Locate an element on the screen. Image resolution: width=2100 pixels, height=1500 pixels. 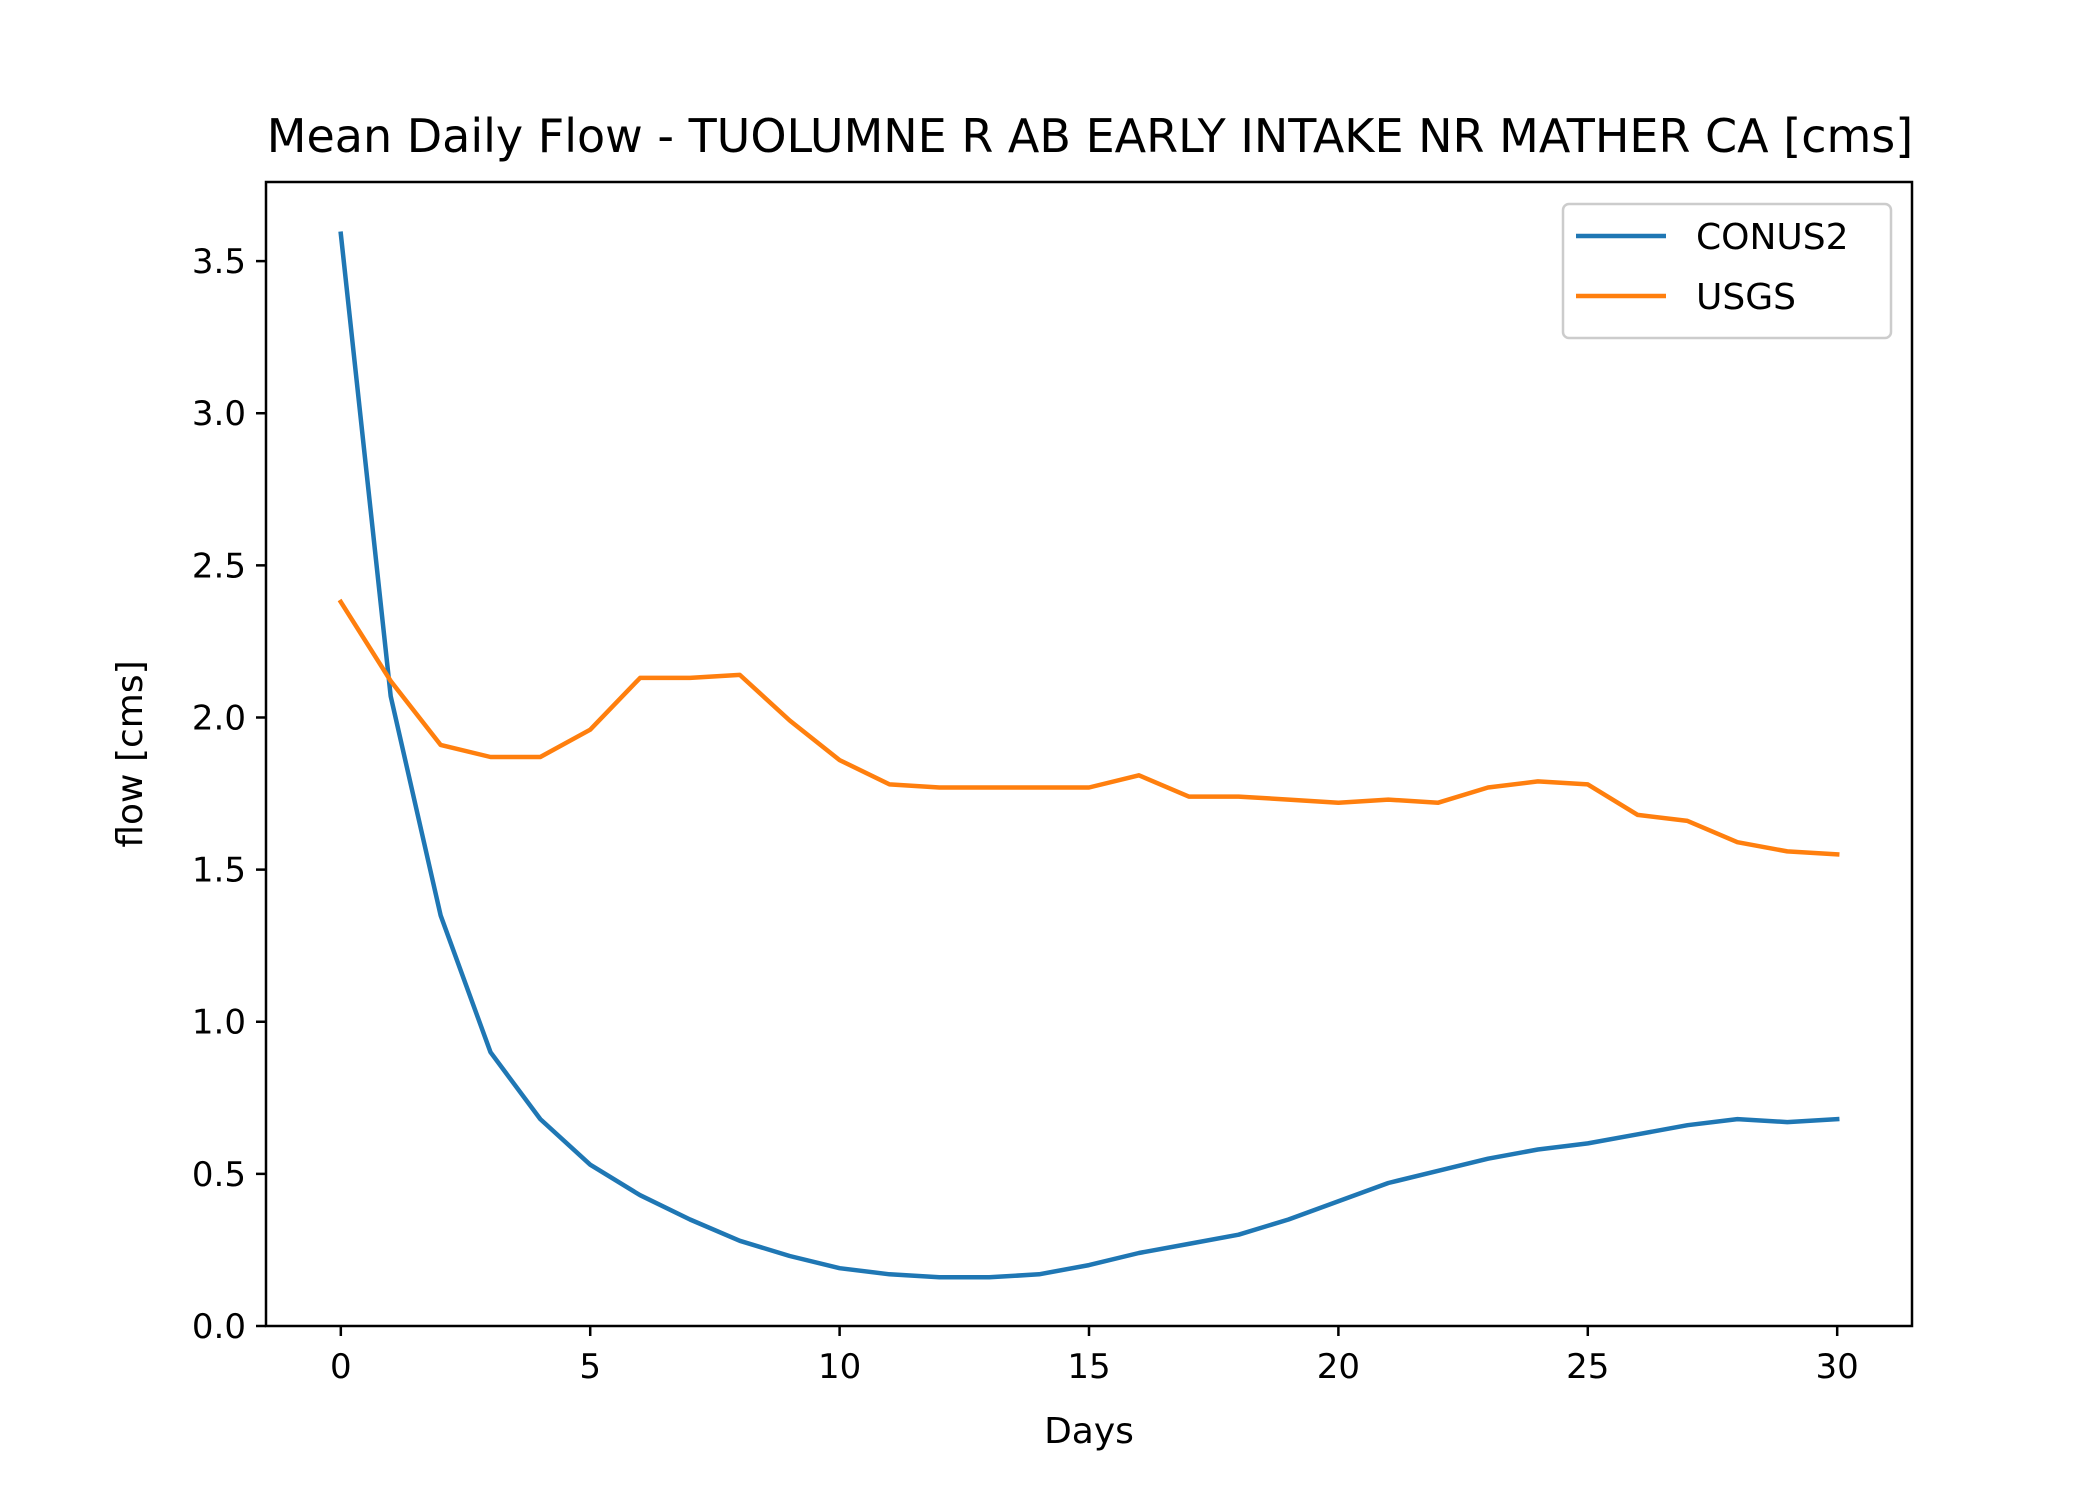
y-tick-label: 1.0 is located at coordinates (219, 1023).